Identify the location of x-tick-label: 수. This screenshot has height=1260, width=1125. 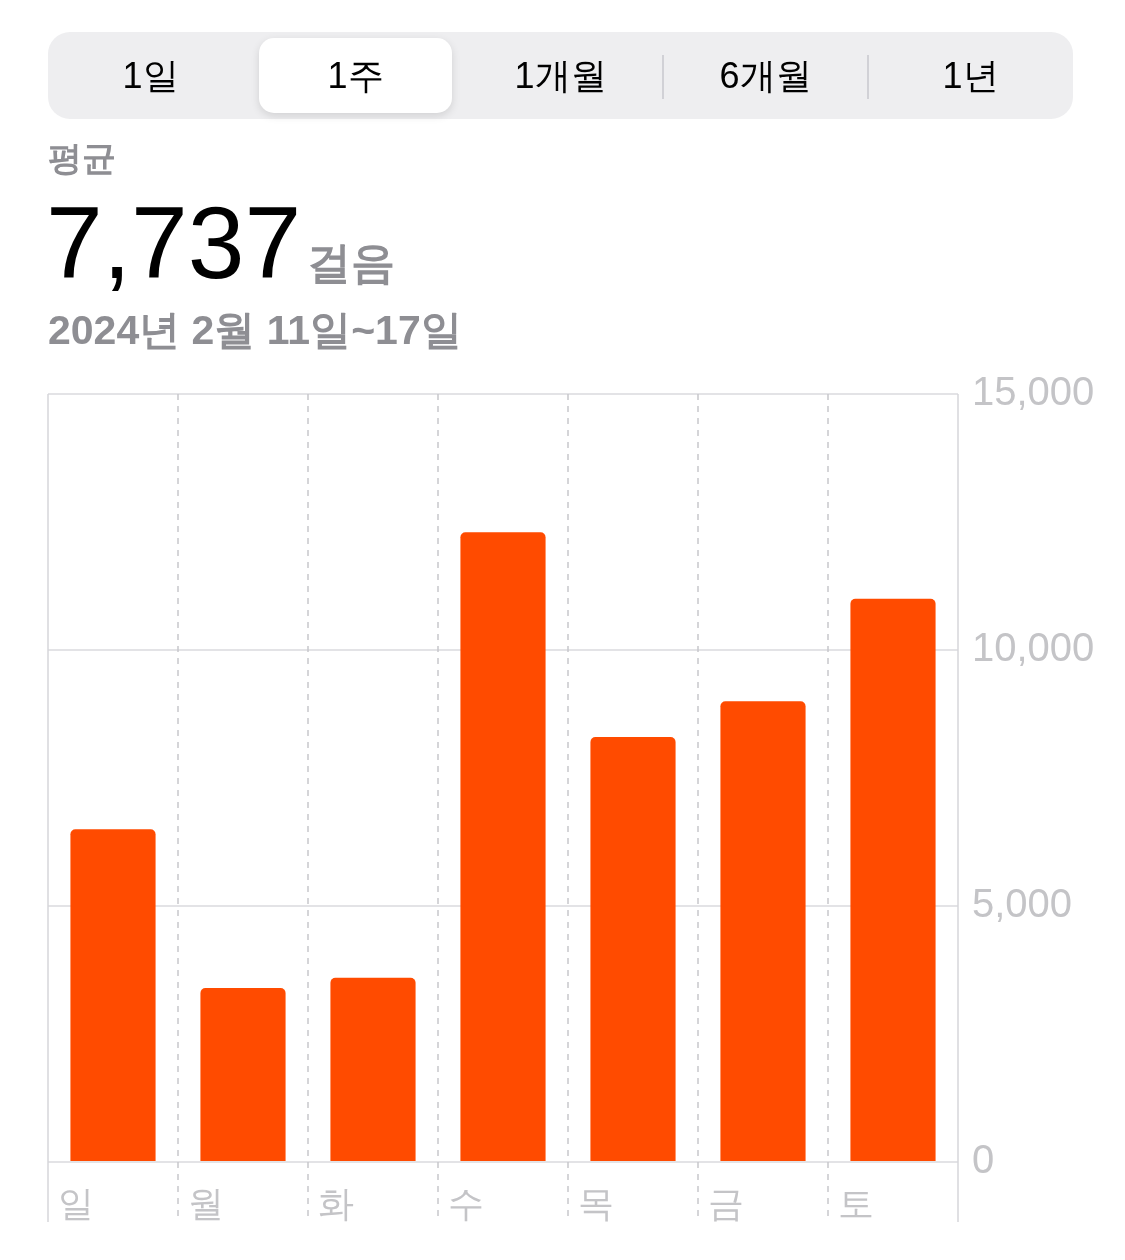
(466, 1203).